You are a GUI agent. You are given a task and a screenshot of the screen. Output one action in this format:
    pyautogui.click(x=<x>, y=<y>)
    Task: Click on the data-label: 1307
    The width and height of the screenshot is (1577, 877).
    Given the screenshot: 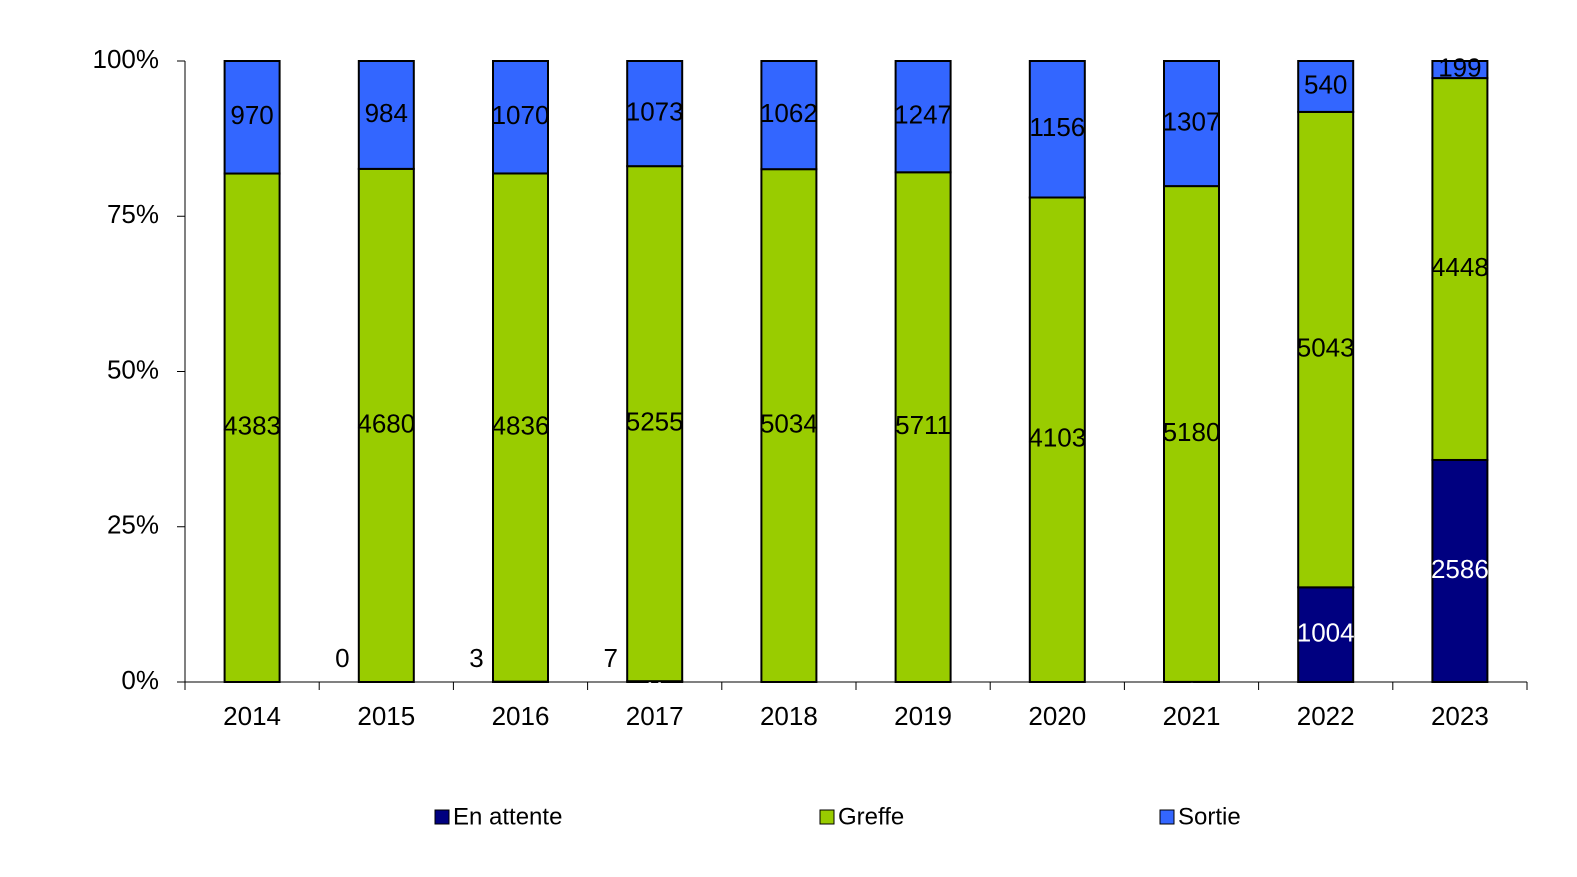 What is the action you would take?
    pyautogui.click(x=1192, y=121)
    